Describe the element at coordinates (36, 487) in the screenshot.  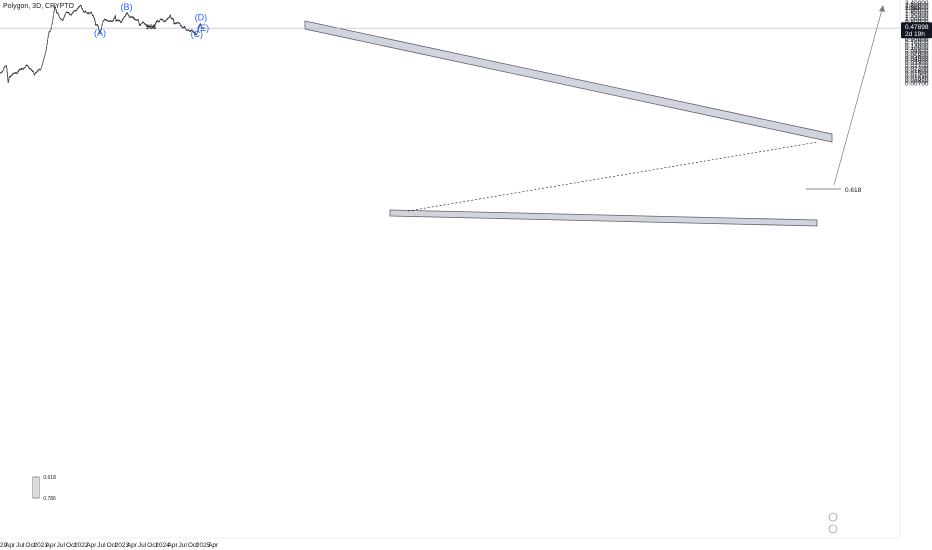
I see `fib-zone-box` at that location.